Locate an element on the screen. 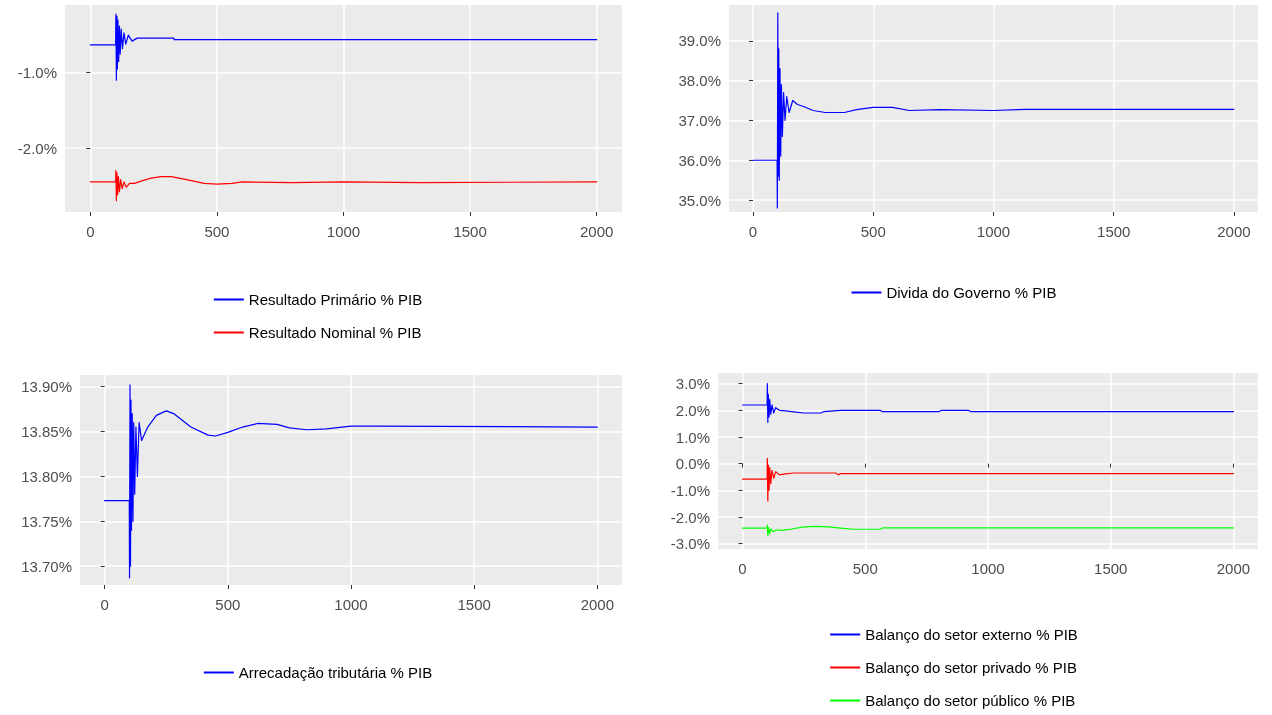 This screenshot has width=1272, height=715. legend-label: Arrecadação tributária % PIB is located at coordinates (335, 672).